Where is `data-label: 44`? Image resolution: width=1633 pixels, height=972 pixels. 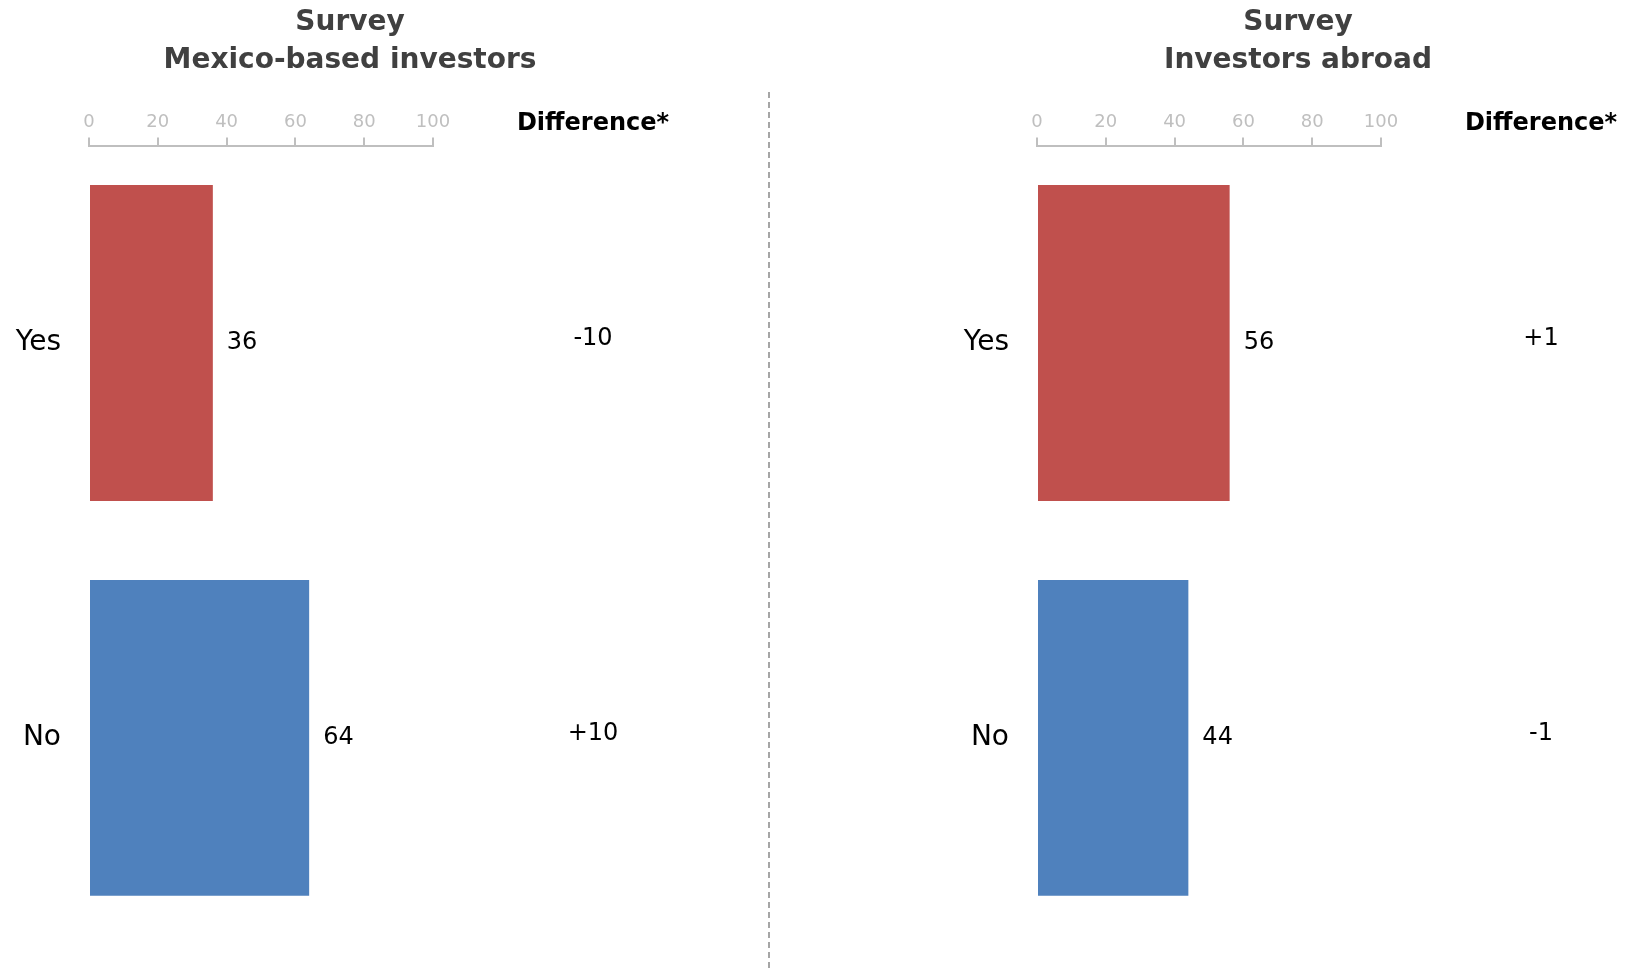 data-label: 44 is located at coordinates (1217, 736).